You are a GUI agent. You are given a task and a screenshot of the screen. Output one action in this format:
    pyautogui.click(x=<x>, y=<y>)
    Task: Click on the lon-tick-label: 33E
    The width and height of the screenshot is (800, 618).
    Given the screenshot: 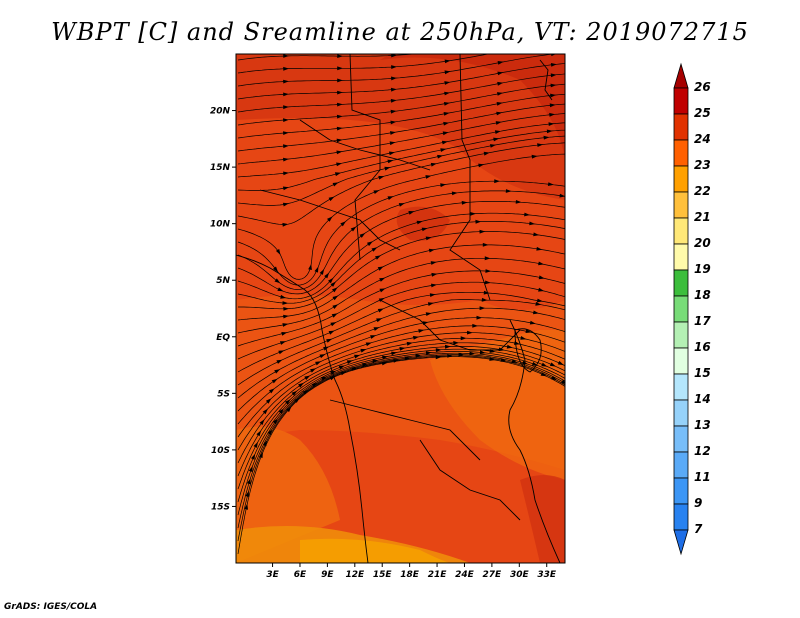 What is the action you would take?
    pyautogui.click(x=547, y=575)
    